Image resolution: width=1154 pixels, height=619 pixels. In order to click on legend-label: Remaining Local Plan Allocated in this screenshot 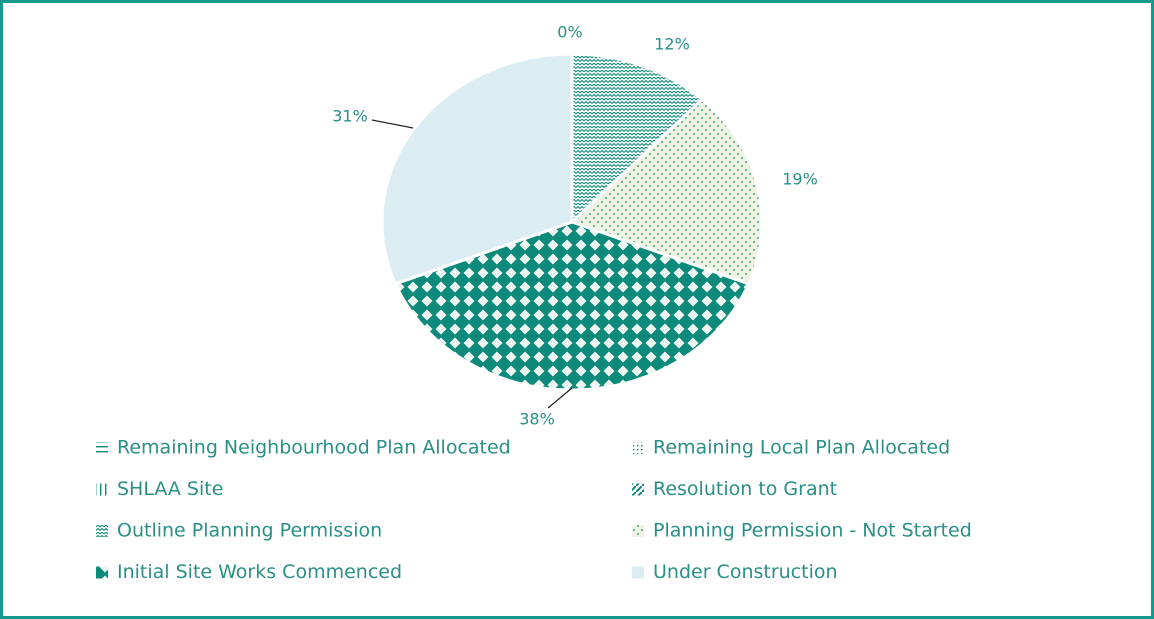, I will do `click(801, 448)`.